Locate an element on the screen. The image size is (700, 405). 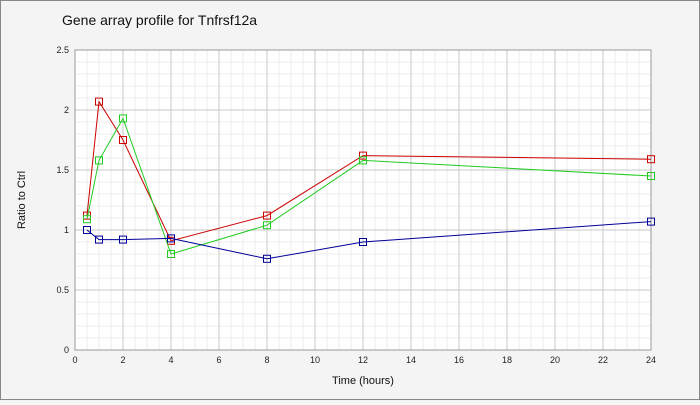
x-tick-label: 4 is located at coordinates (170, 360).